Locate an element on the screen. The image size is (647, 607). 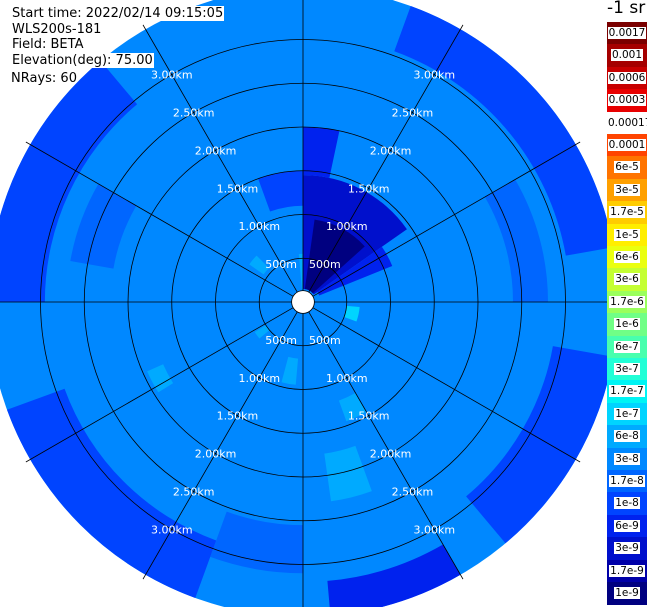
colorbar-tick-label: 1e-8 is located at coordinates (627, 503).